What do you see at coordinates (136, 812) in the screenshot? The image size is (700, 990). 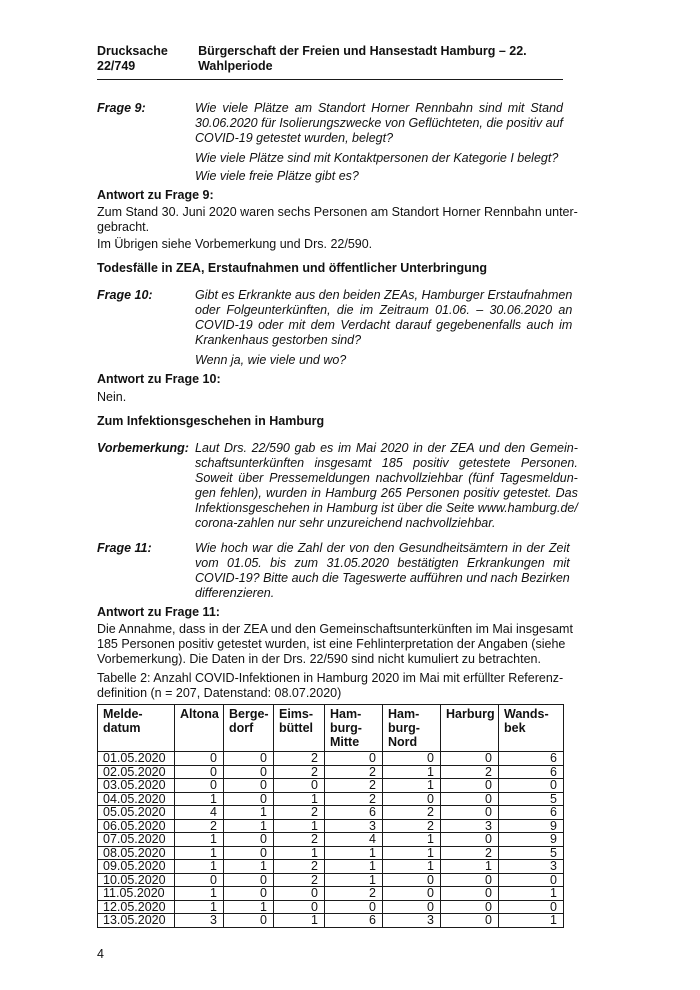 I see `cell-melde-datum: 05.05.2020` at bounding box center [136, 812].